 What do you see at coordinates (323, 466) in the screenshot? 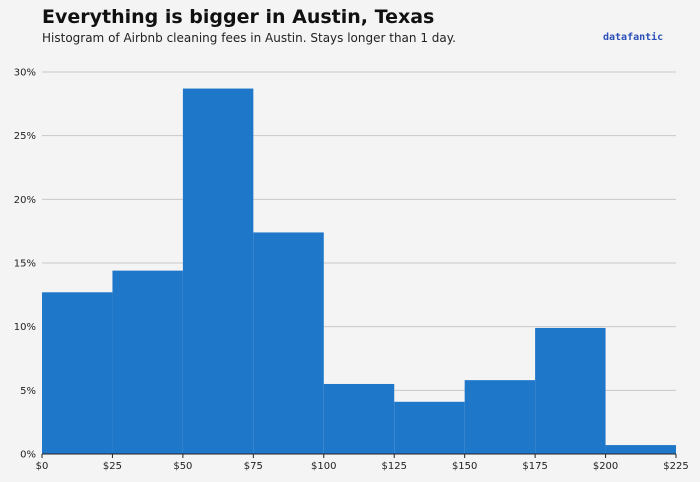
I see `x-tick-label: $100` at bounding box center [323, 466].